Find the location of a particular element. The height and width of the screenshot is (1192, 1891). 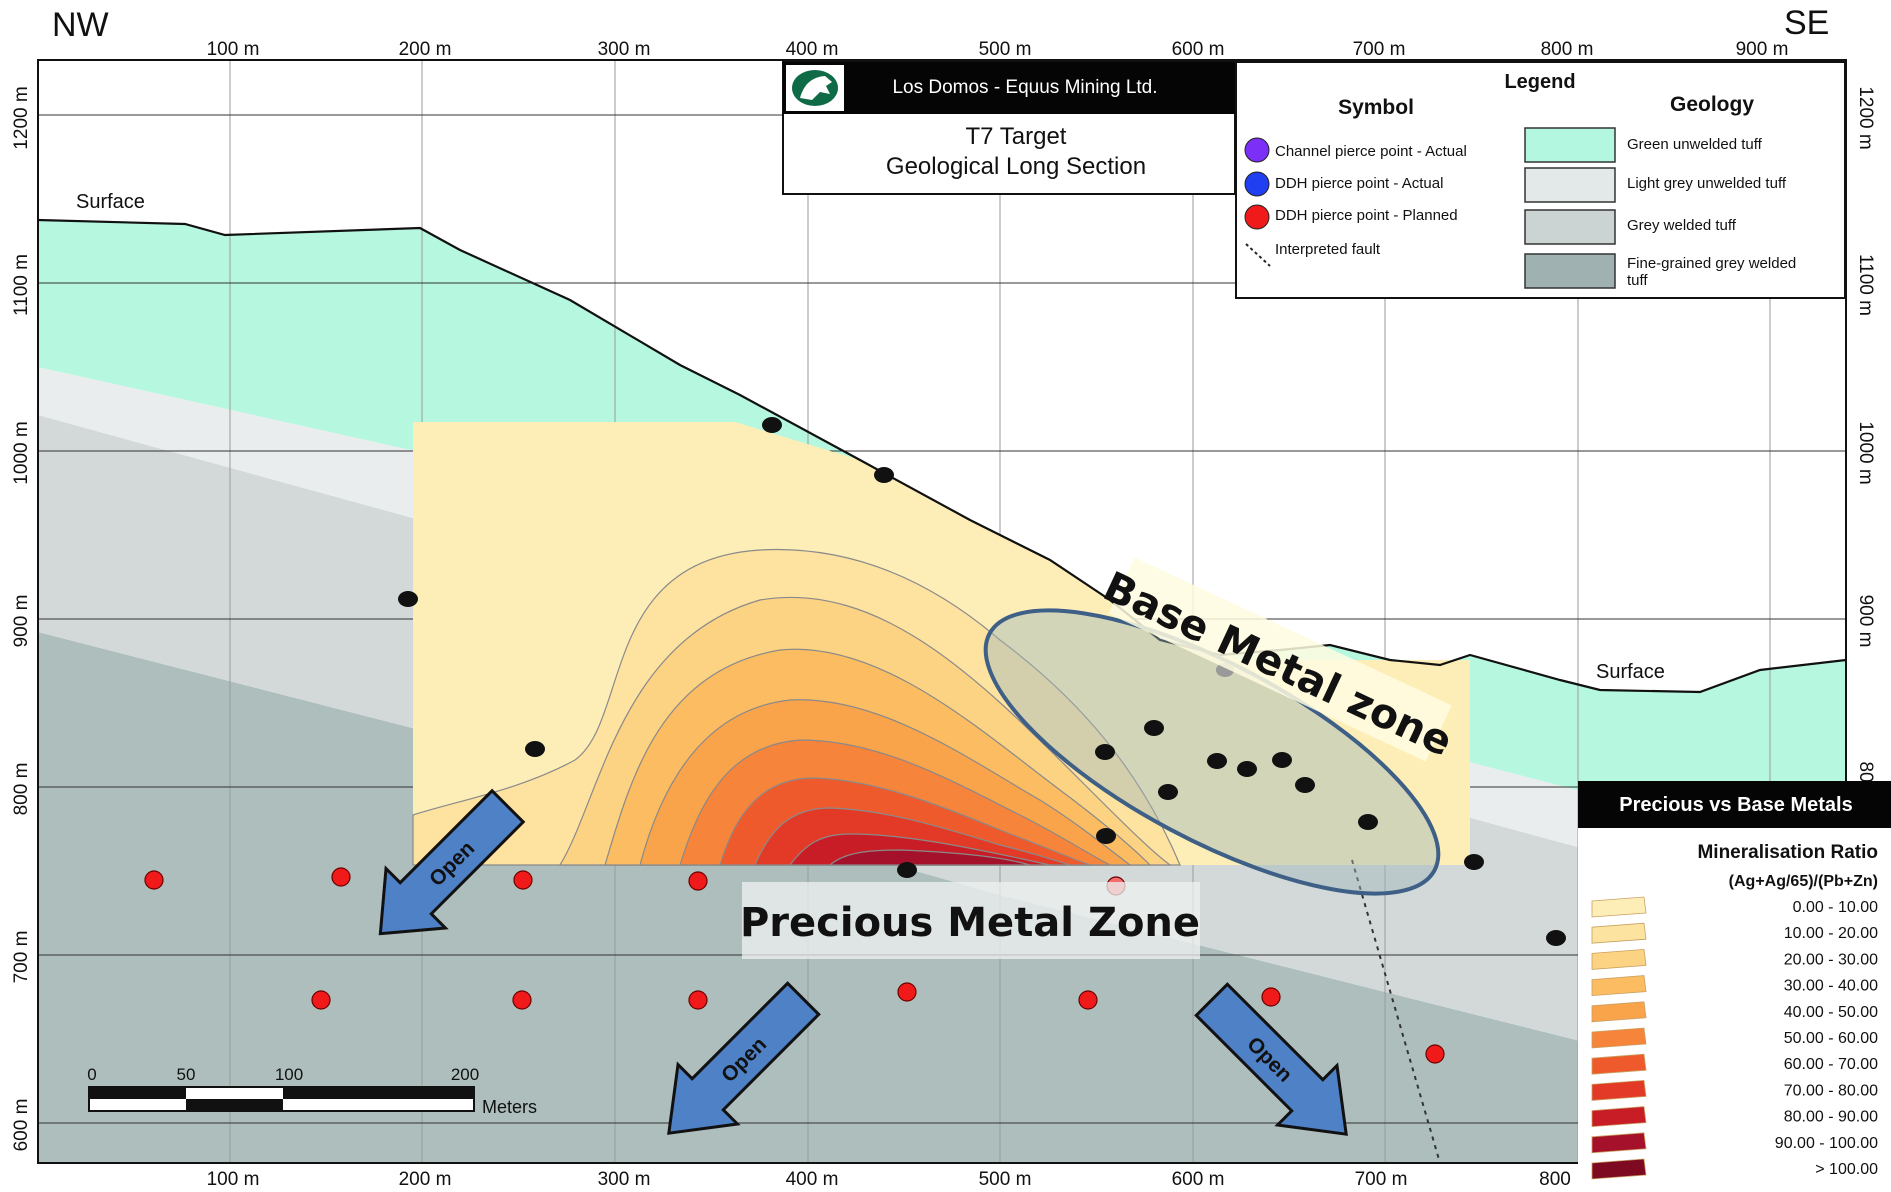

top-x-tick: 400 m is located at coordinates (812, 49).